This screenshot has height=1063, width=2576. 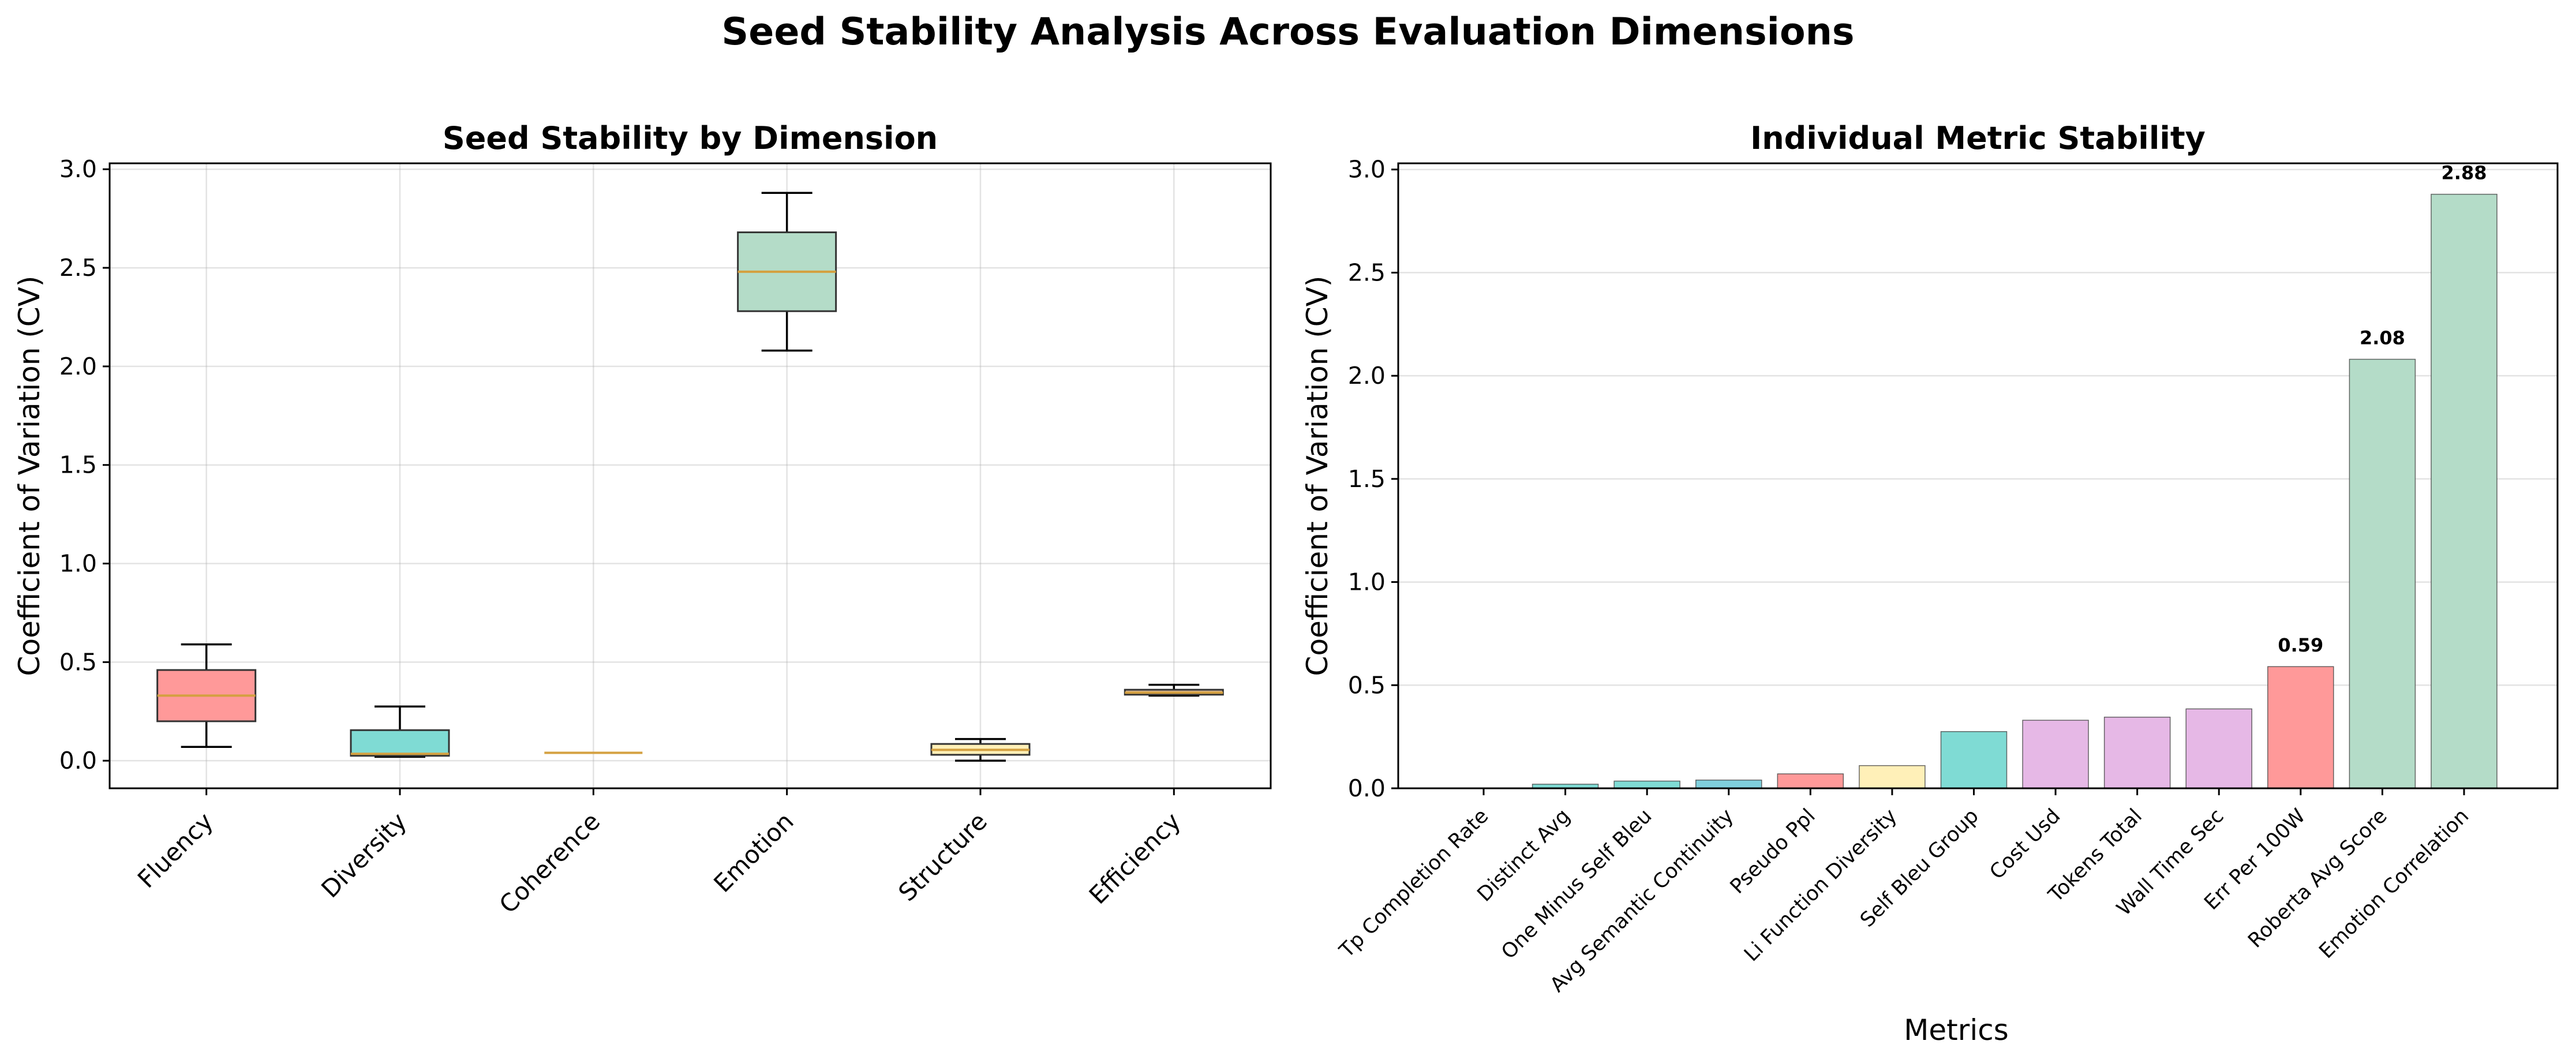 I want to click on left-y-tick-label: 2.0, so click(x=78, y=366).